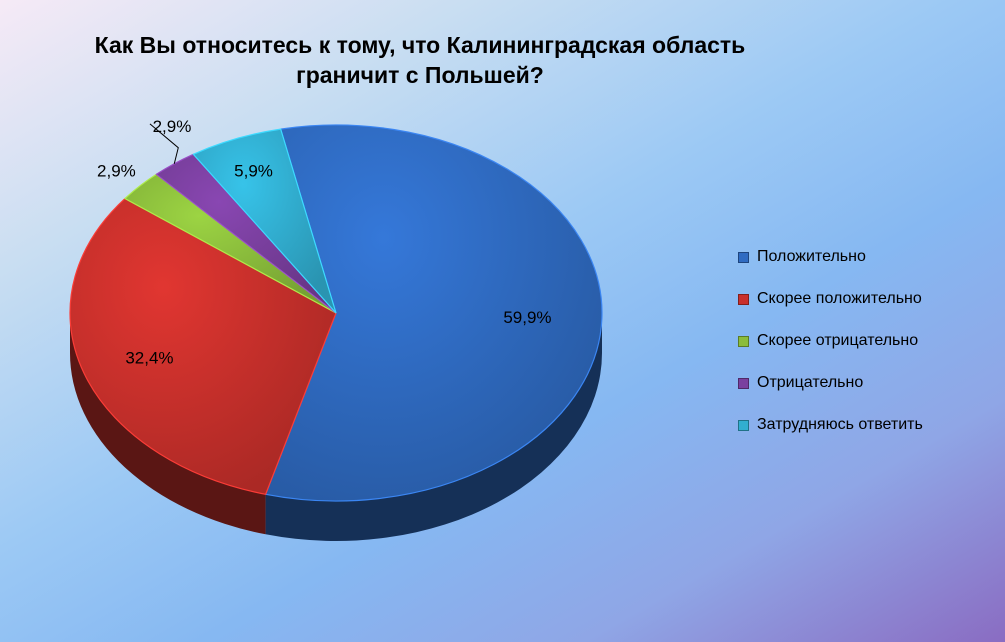 The height and width of the screenshot is (642, 1005). Describe the element at coordinates (838, 340) in the screenshot. I see `legend-label-3: Скорее отрицательно` at that location.